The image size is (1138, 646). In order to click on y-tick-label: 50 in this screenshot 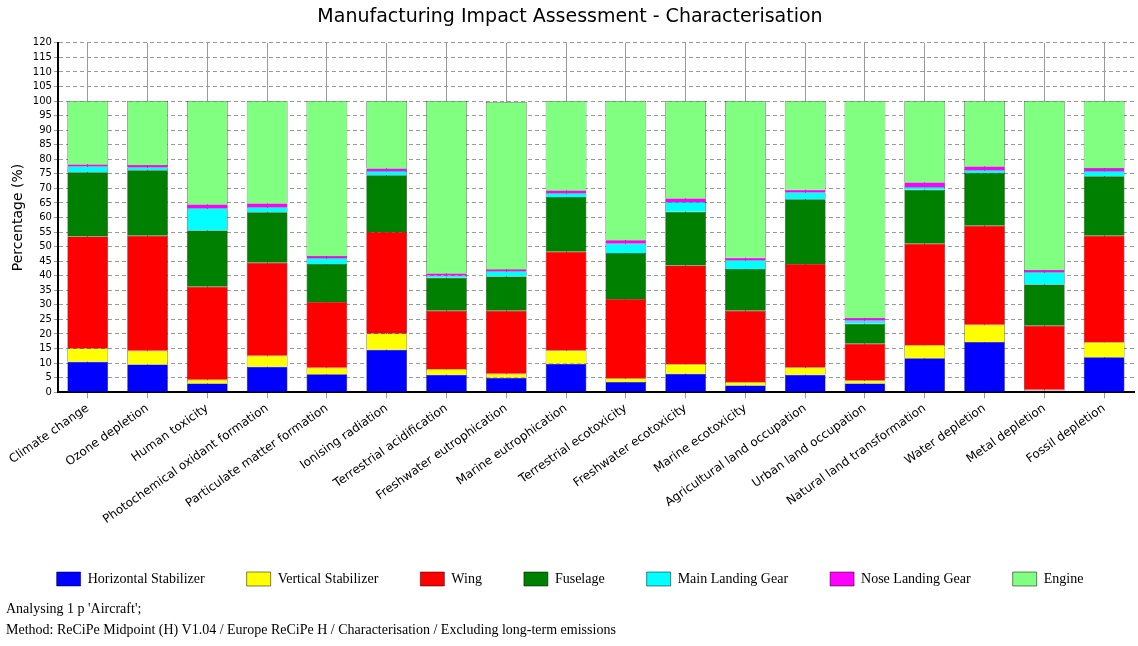, I will do `click(45, 246)`.